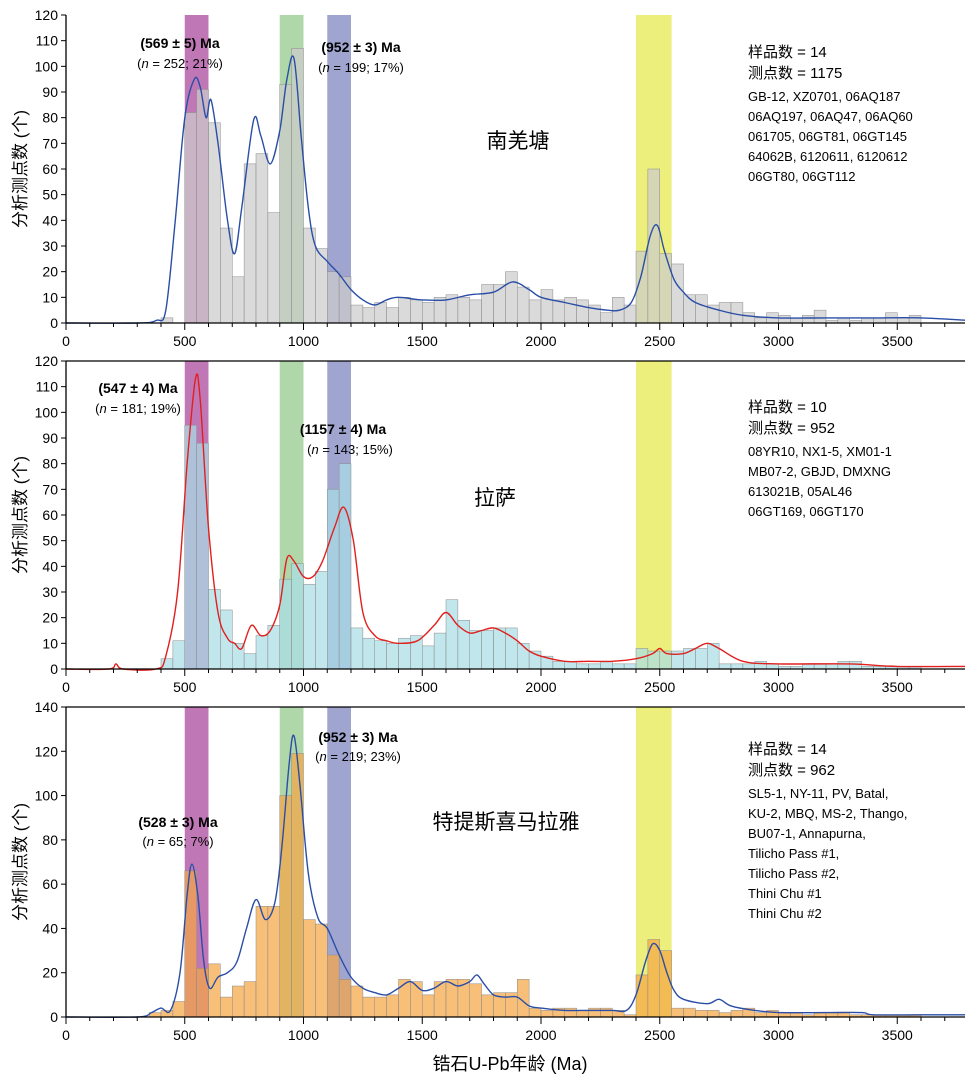  Describe the element at coordinates (343, 429) in the screenshot. I see `peak-label: (1157 ± 4) Ma` at that location.